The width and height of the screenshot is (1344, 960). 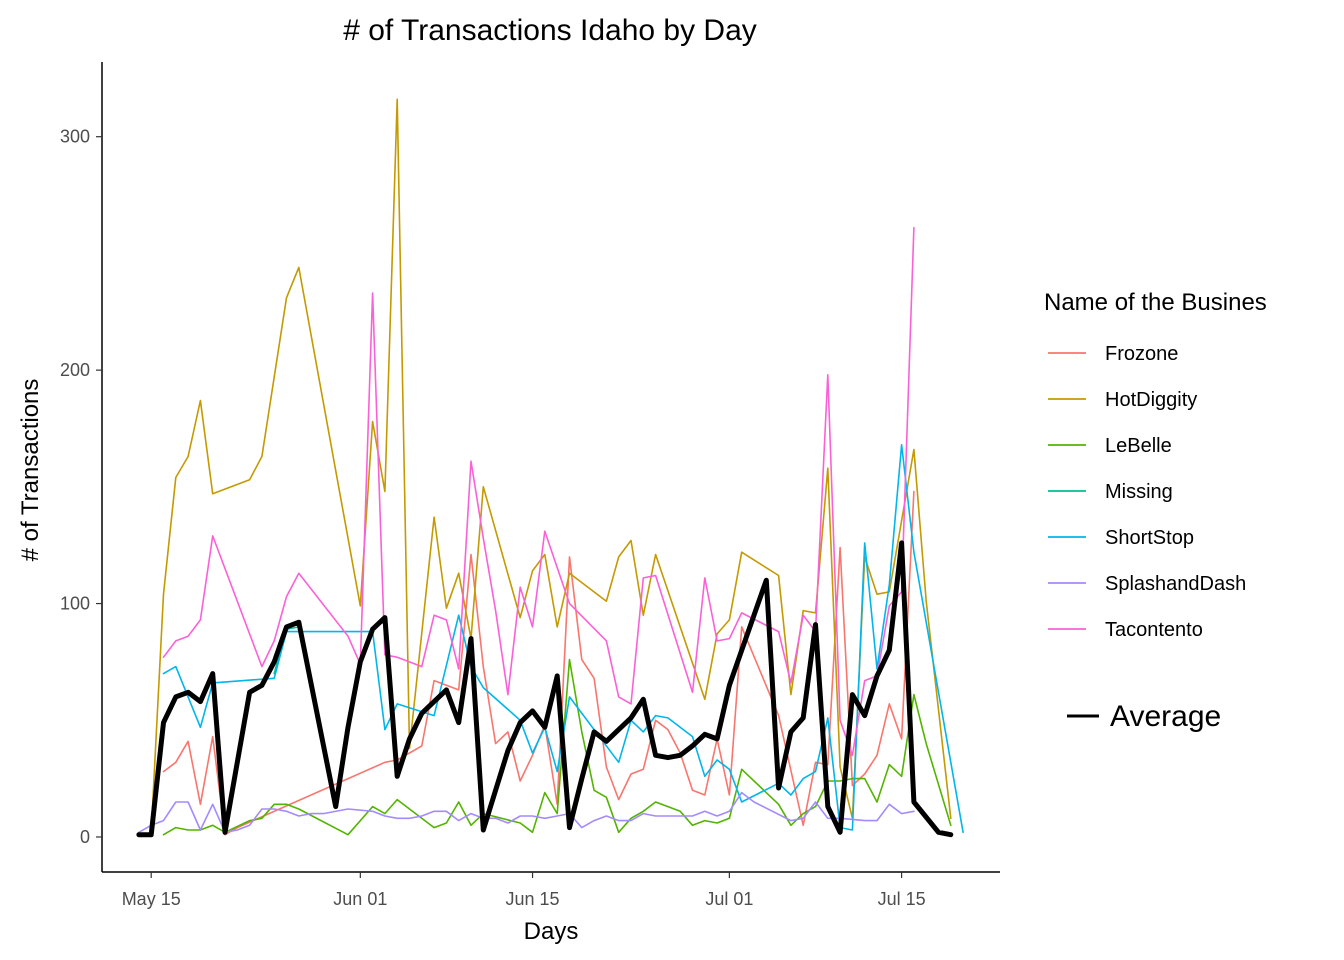 What do you see at coordinates (729, 899) in the screenshot?
I see `x-tick-label: Jul 01` at bounding box center [729, 899].